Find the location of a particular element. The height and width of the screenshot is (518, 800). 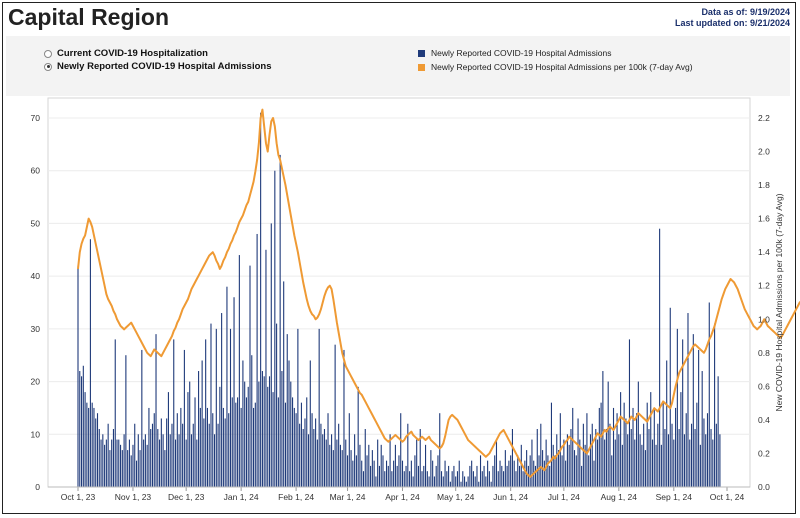

x-tick-label: Jan 1, 24 is located at coordinates (241, 497).